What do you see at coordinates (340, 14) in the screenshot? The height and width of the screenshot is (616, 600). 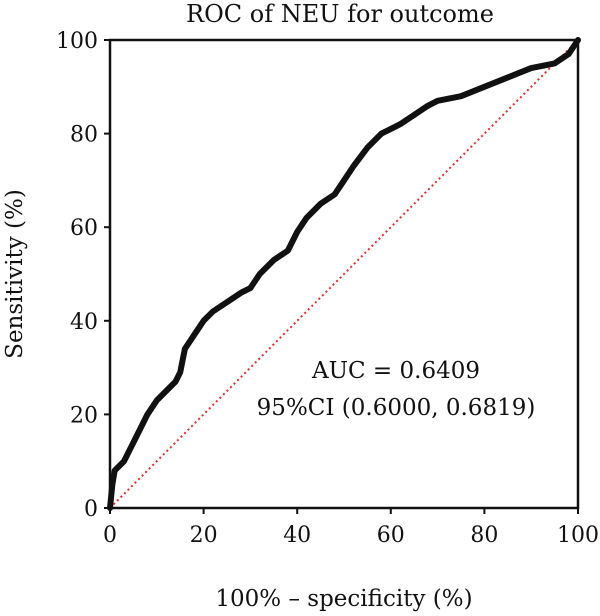 I see `chart-title: ROC of NEU for outcome` at bounding box center [340, 14].